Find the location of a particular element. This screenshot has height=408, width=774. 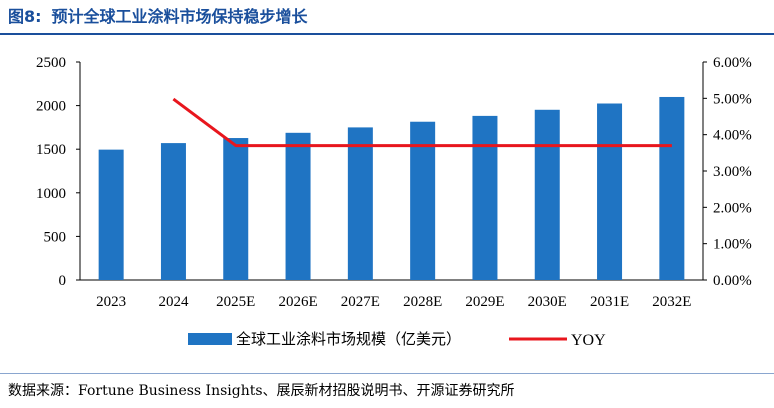

figure-title-text: 预计全球工业涂料市场保持稳步增长 is located at coordinates (179, 16).